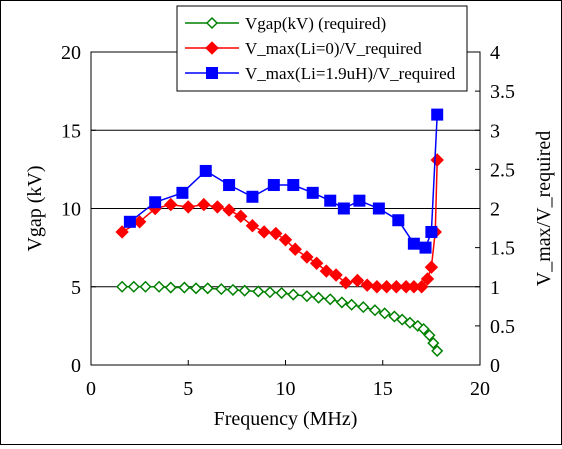 The height and width of the screenshot is (449, 562). Describe the element at coordinates (280, 318) in the screenshot. I see `vgap-required-series` at that location.